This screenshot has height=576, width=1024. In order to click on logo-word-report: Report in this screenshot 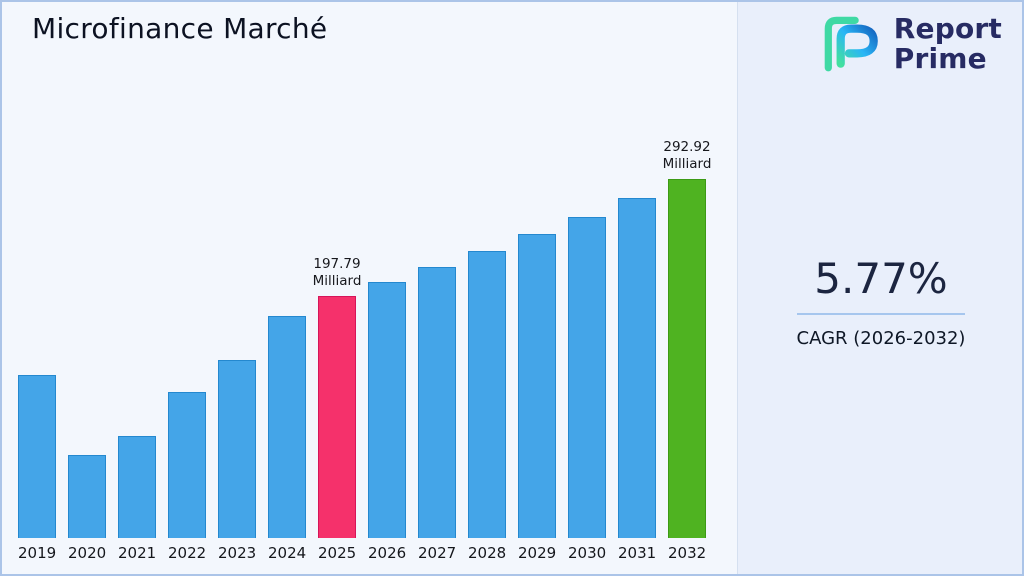, I will do `click(947, 28)`.